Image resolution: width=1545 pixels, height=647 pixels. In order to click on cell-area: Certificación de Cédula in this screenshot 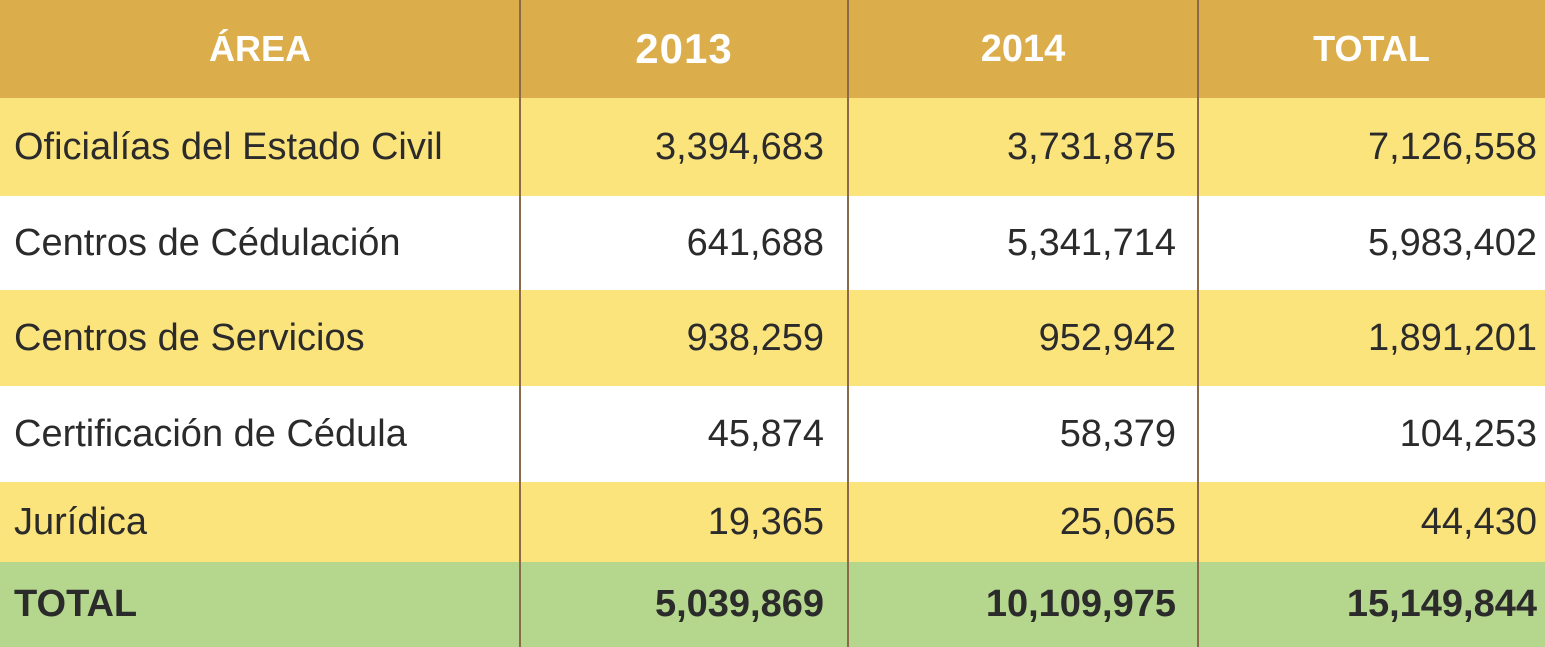, I will do `click(210, 433)`.